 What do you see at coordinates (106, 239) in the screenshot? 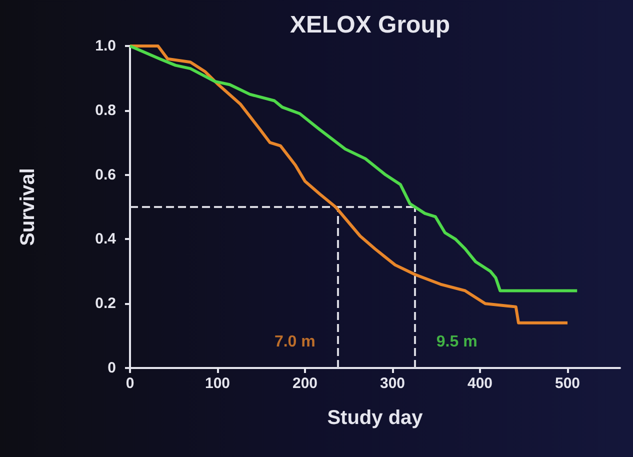
I see `y-tick-label: 0.4` at bounding box center [106, 239].